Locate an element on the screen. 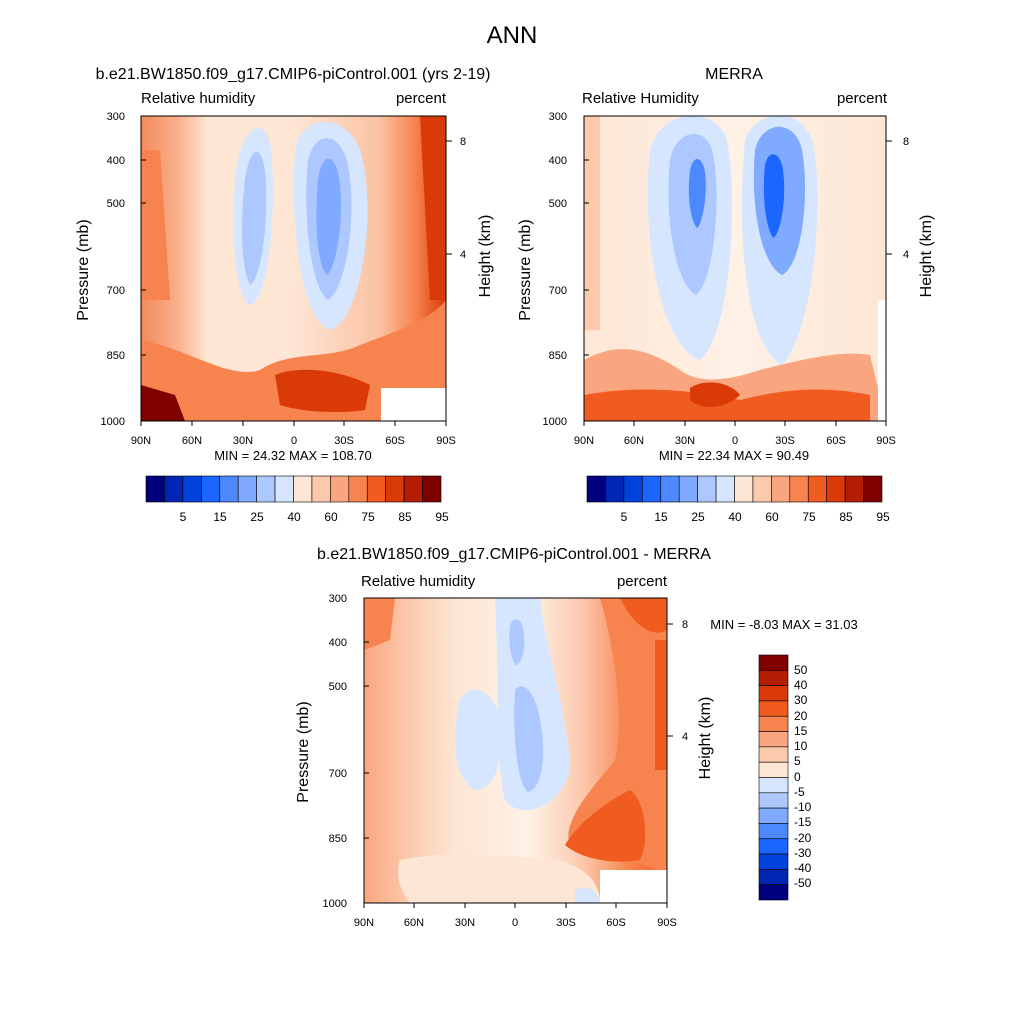 The width and height of the screenshot is (1024, 1024). x-tick-label: 90S is located at coordinates (667, 923).